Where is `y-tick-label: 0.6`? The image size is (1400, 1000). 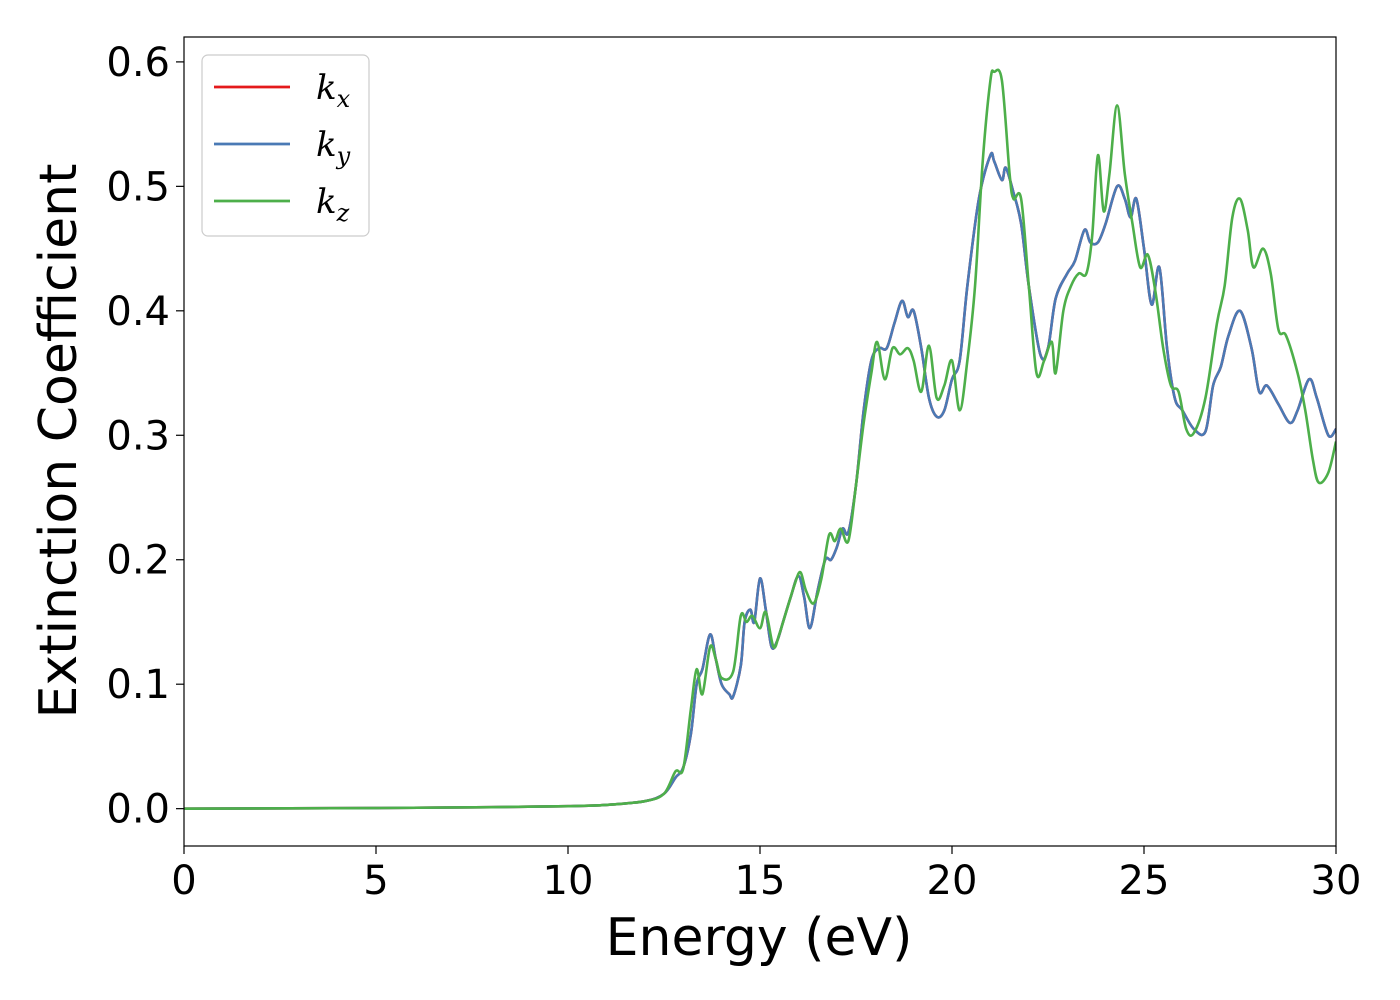 y-tick-label: 0.6 is located at coordinates (138, 63).